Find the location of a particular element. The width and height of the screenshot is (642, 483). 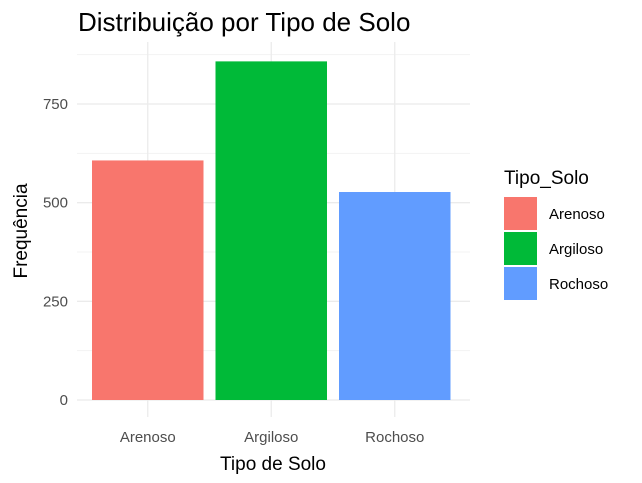

bar-rochoso is located at coordinates (395, 296).